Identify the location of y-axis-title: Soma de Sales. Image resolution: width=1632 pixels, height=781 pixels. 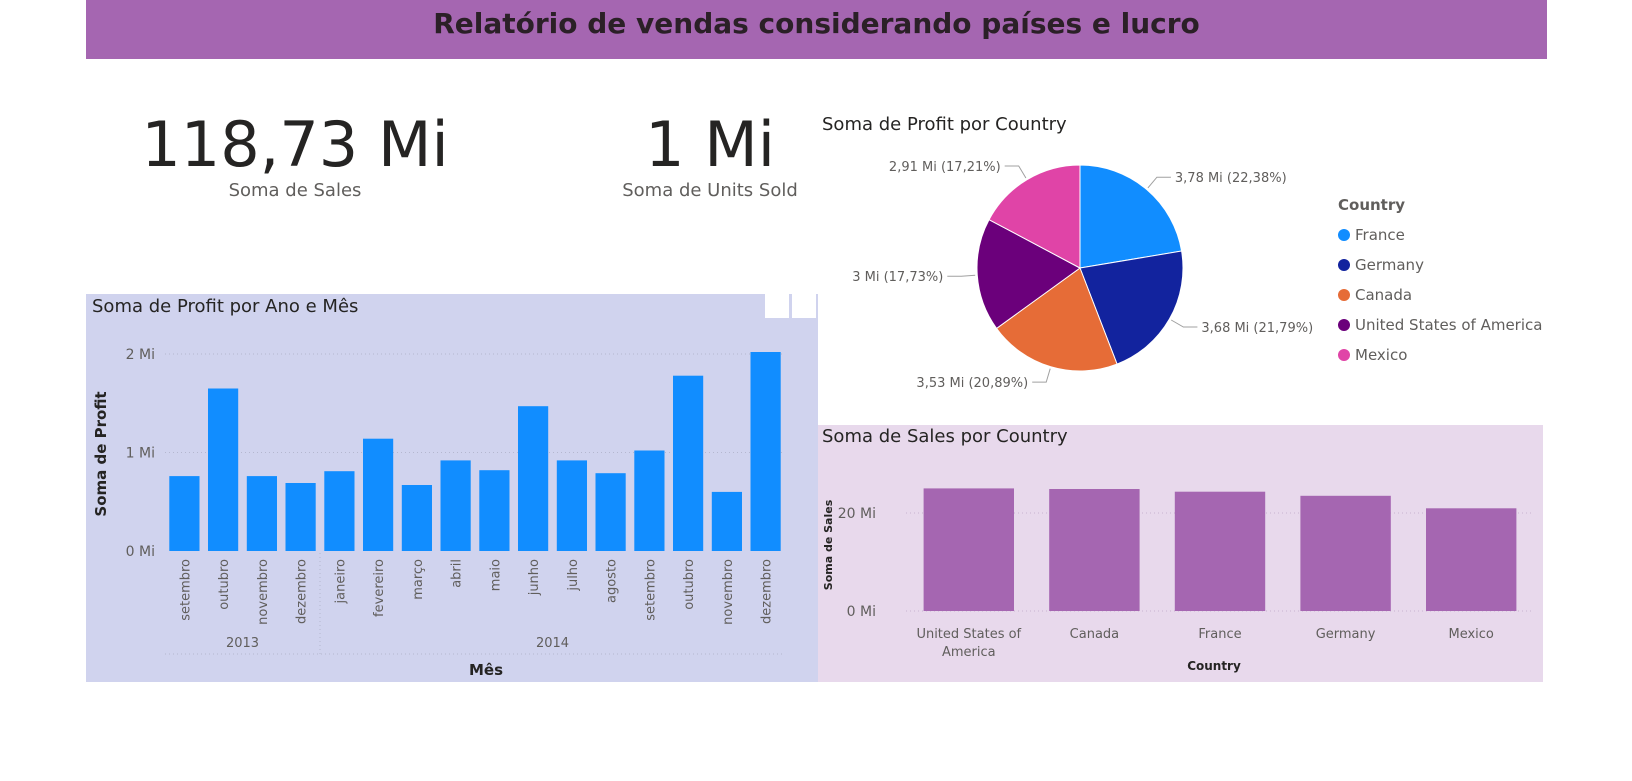
(828, 544).